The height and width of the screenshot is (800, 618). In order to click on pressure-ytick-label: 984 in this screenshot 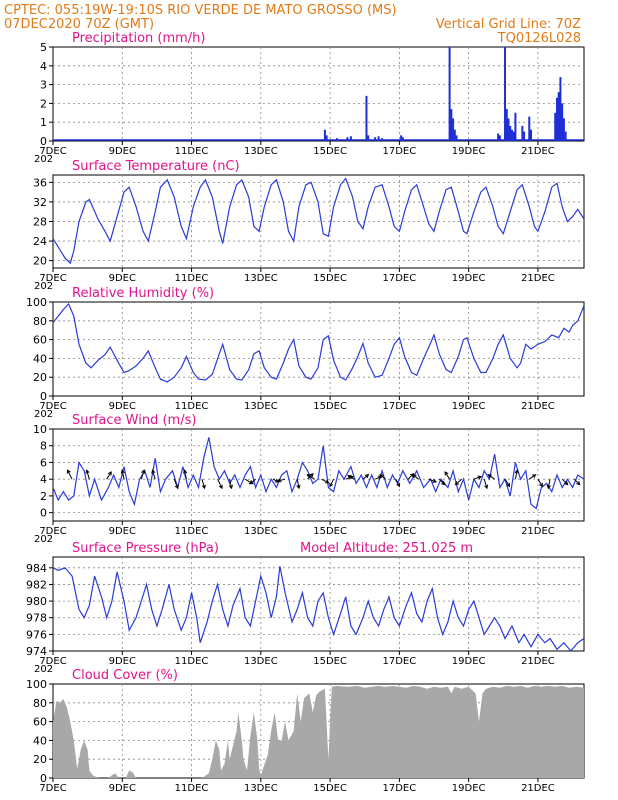, I will do `click(36, 568)`.